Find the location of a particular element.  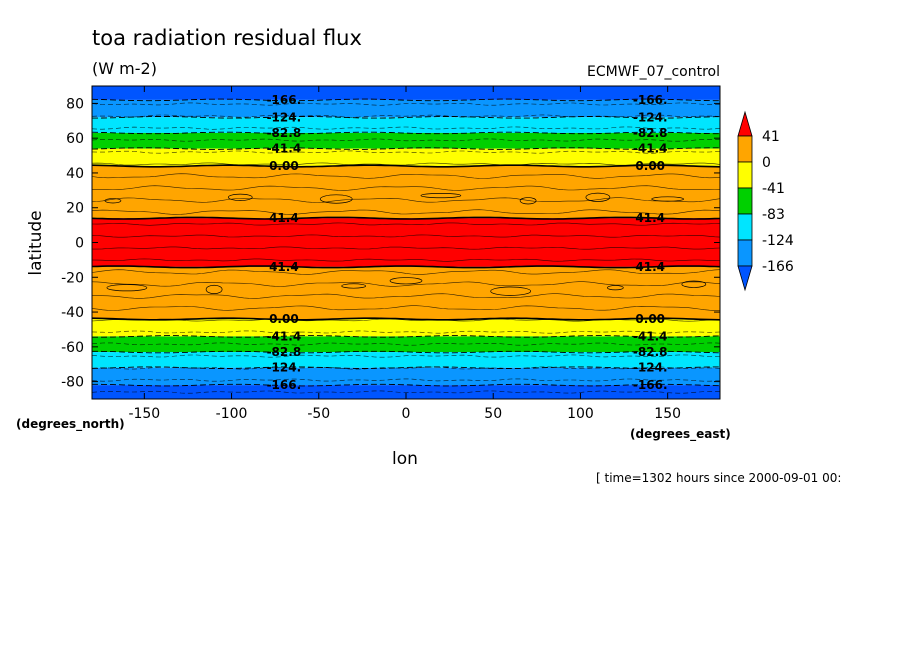

x-units-label: (degrees_east) is located at coordinates (680, 434).